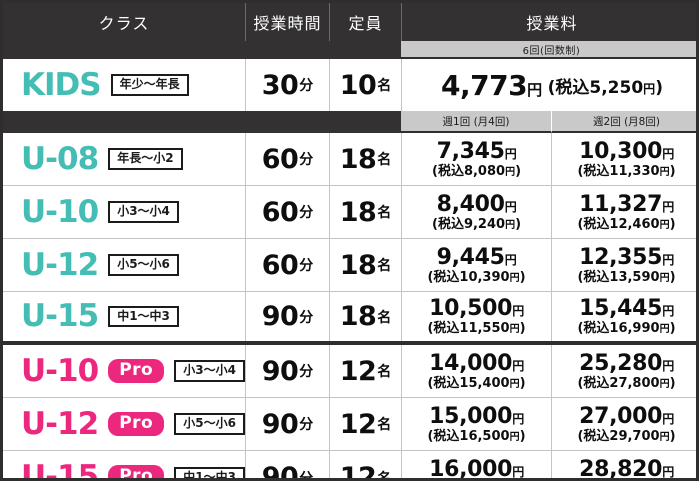 The height and width of the screenshot is (481, 699). Describe the element at coordinates (365, 50) in the screenshot. I see `kids-plan-band-spacer-cap` at that location.